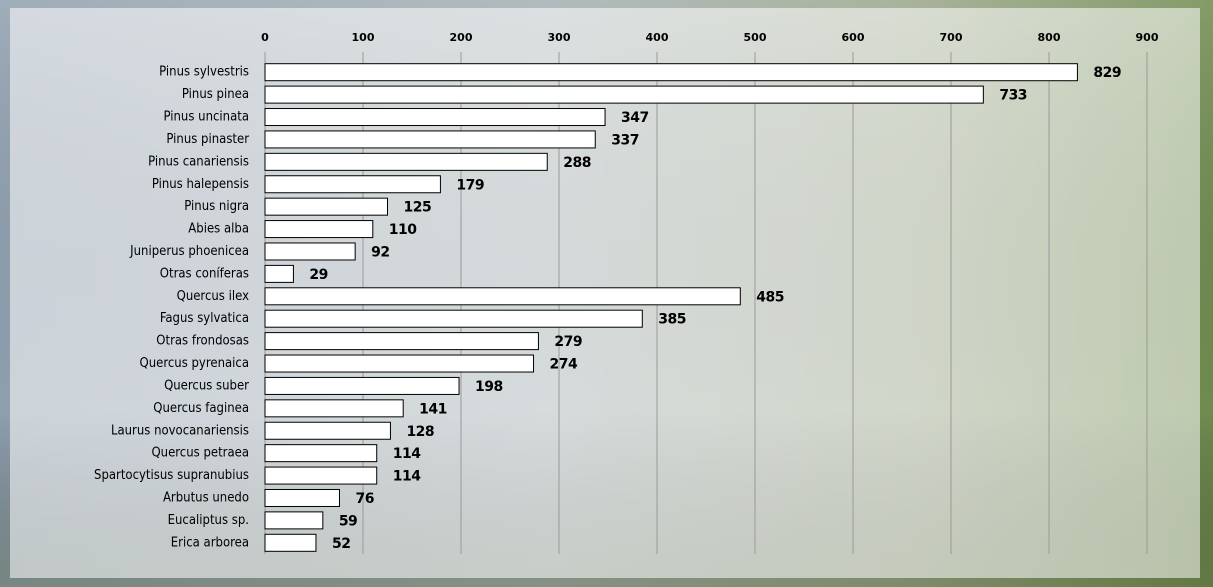 Image resolution: width=1213 pixels, height=587 pixels. What do you see at coordinates (202, 341) in the screenshot?
I see `y-tick-label: Otras frondosas` at bounding box center [202, 341].